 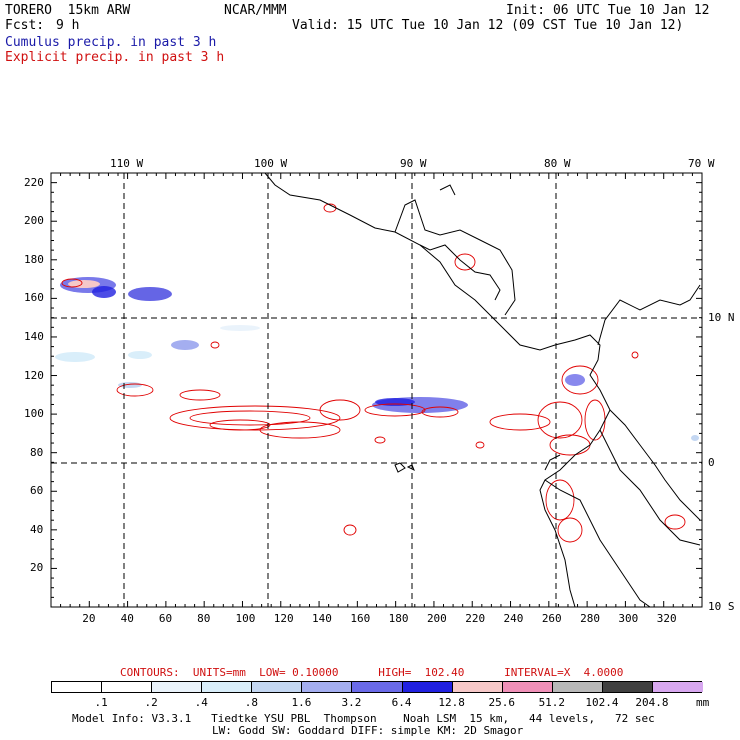 I want to click on forecast-label: Fcst:, so click(x=25, y=25).